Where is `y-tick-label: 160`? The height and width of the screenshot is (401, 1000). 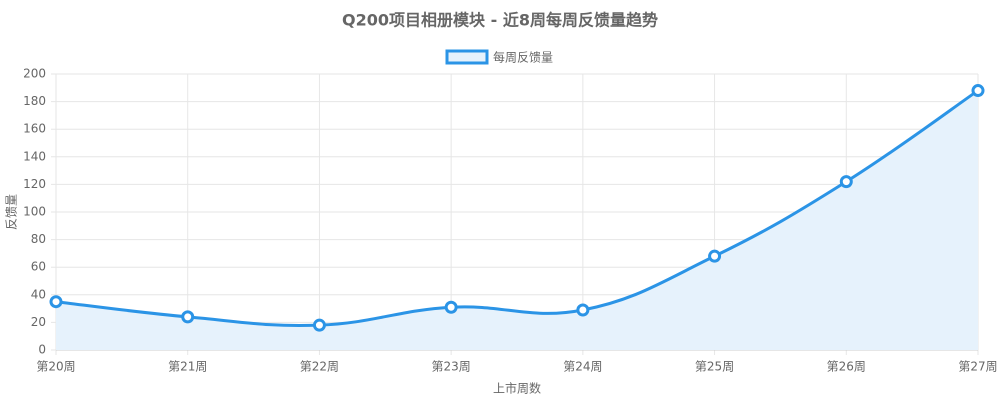
y-tick-label: 160 is located at coordinates (34, 129).